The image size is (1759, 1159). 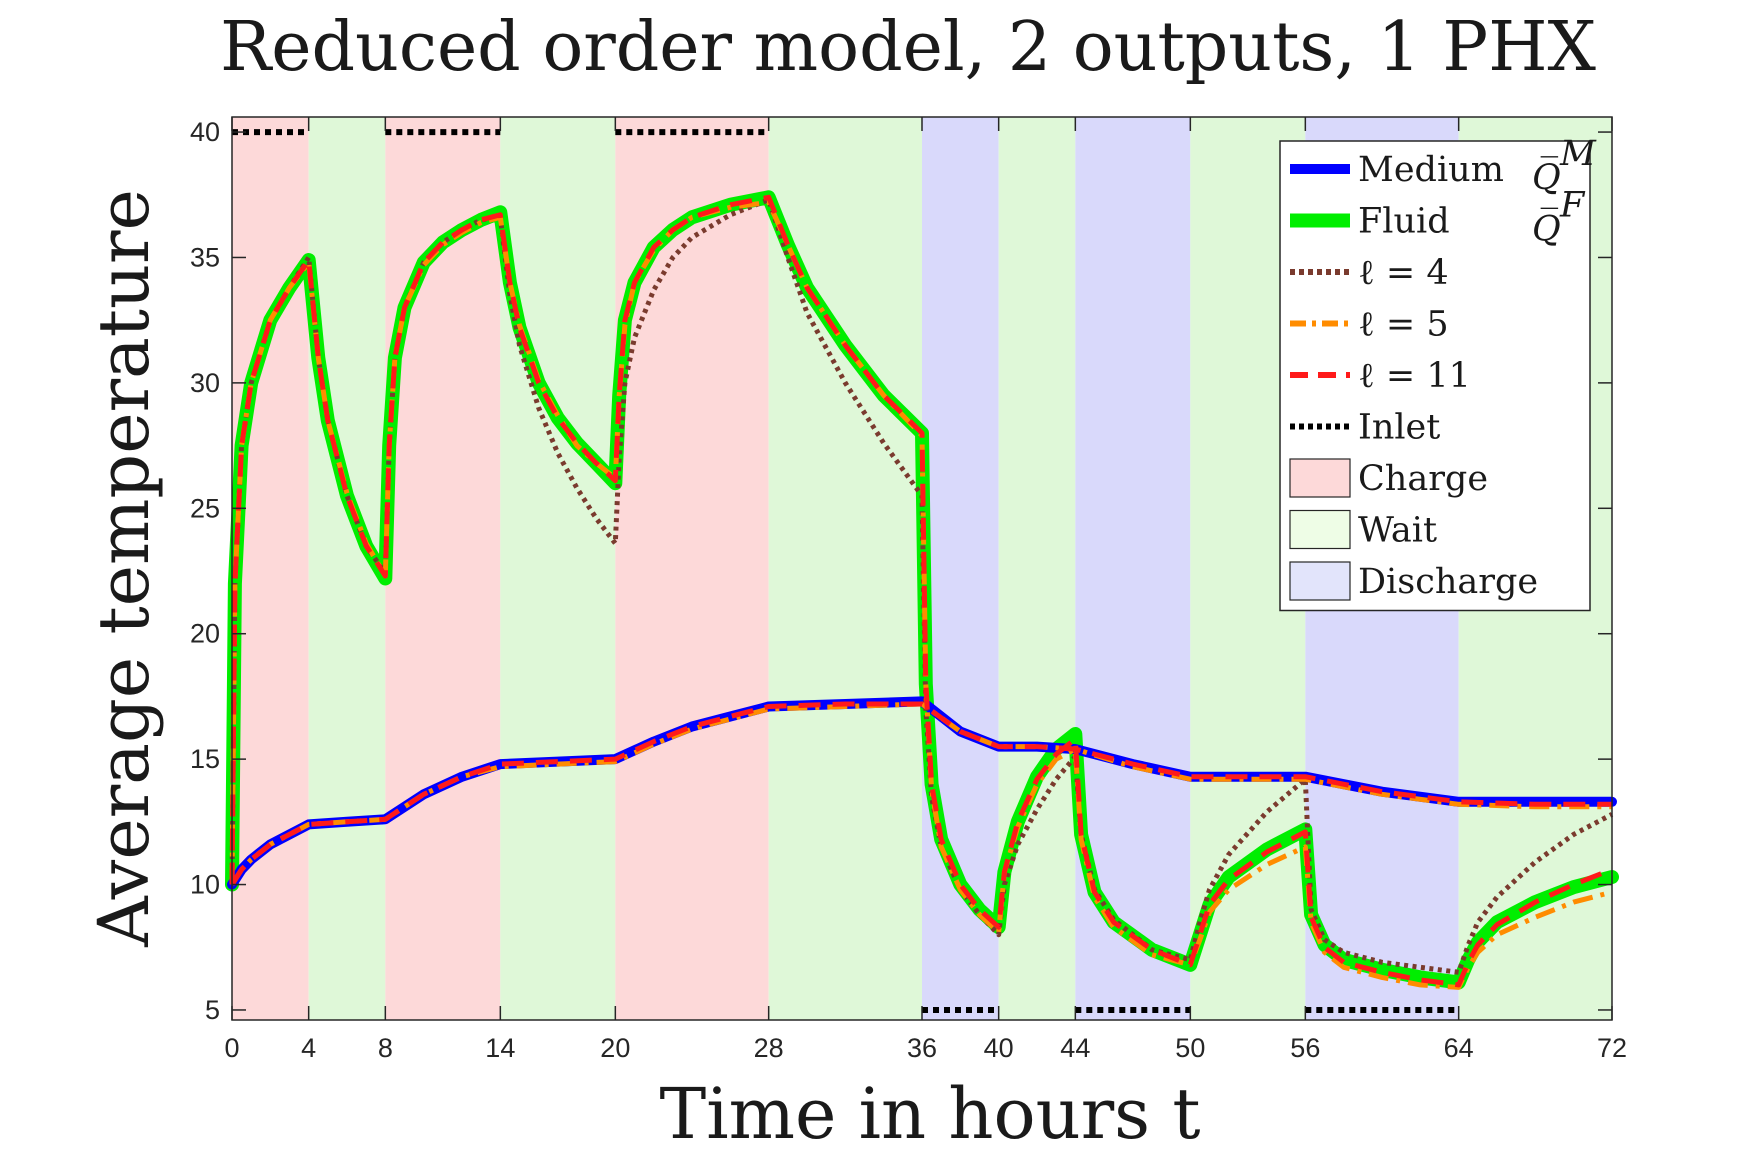 I want to click on legend-item: ℓ = 11, so click(x=1380, y=376).